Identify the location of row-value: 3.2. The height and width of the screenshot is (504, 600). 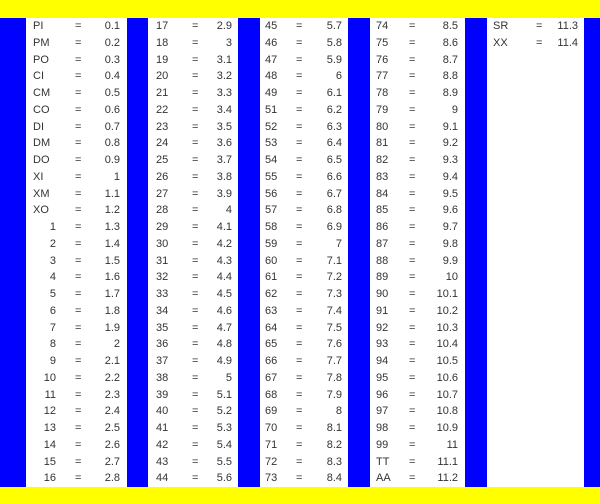
(224, 76).